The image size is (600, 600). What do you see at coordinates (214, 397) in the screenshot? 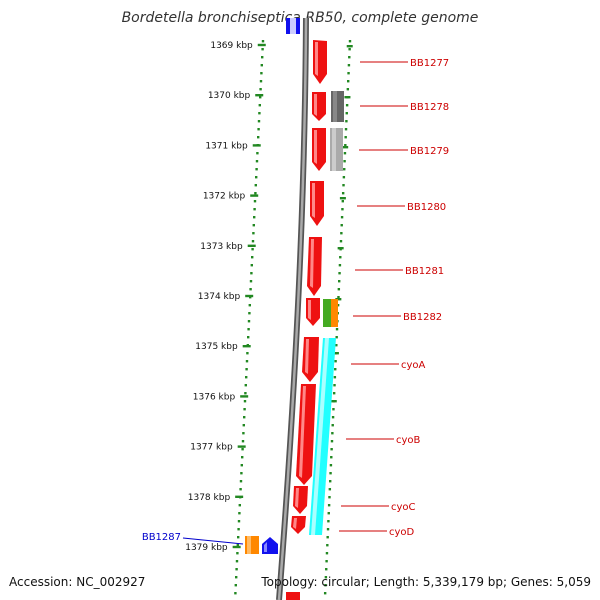
I see `ruler-tick-label: 1376 kbp` at bounding box center [214, 397].